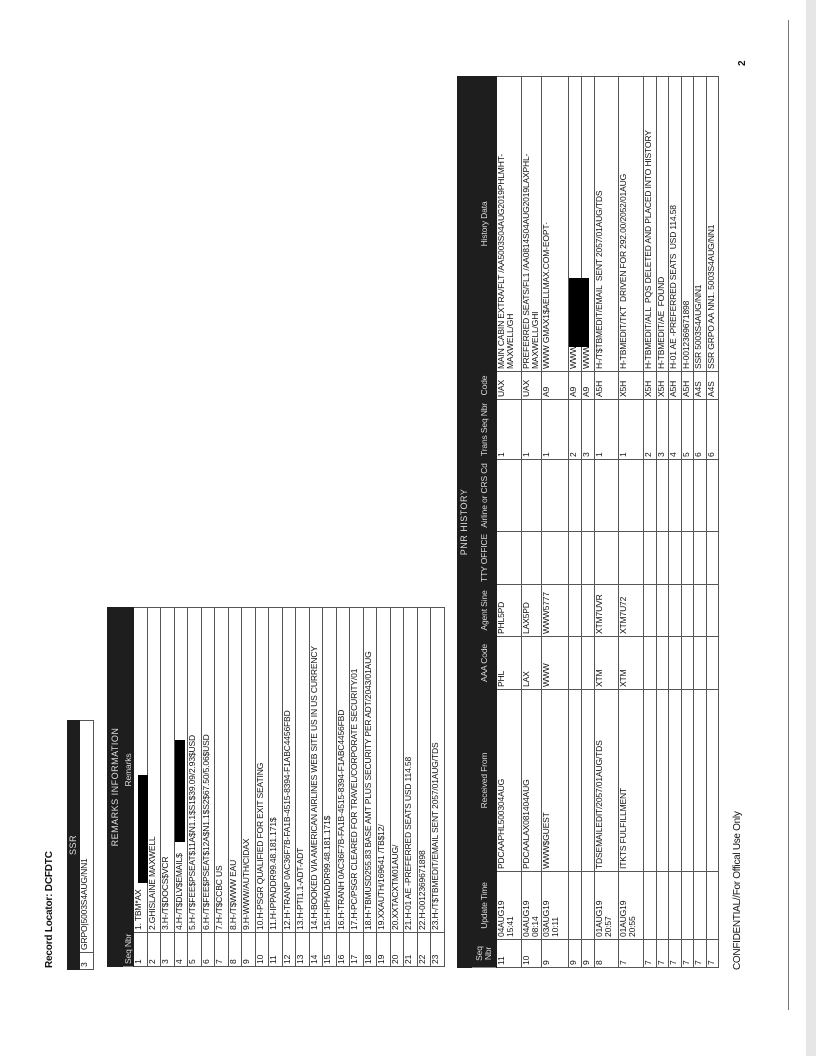  I want to click on pnr-header-seq-nbr: Seq Nbr, so click(484, 953).